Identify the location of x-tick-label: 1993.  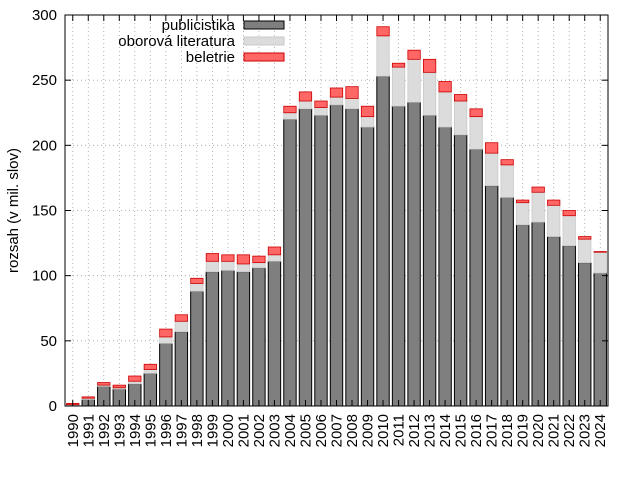
(119, 430).